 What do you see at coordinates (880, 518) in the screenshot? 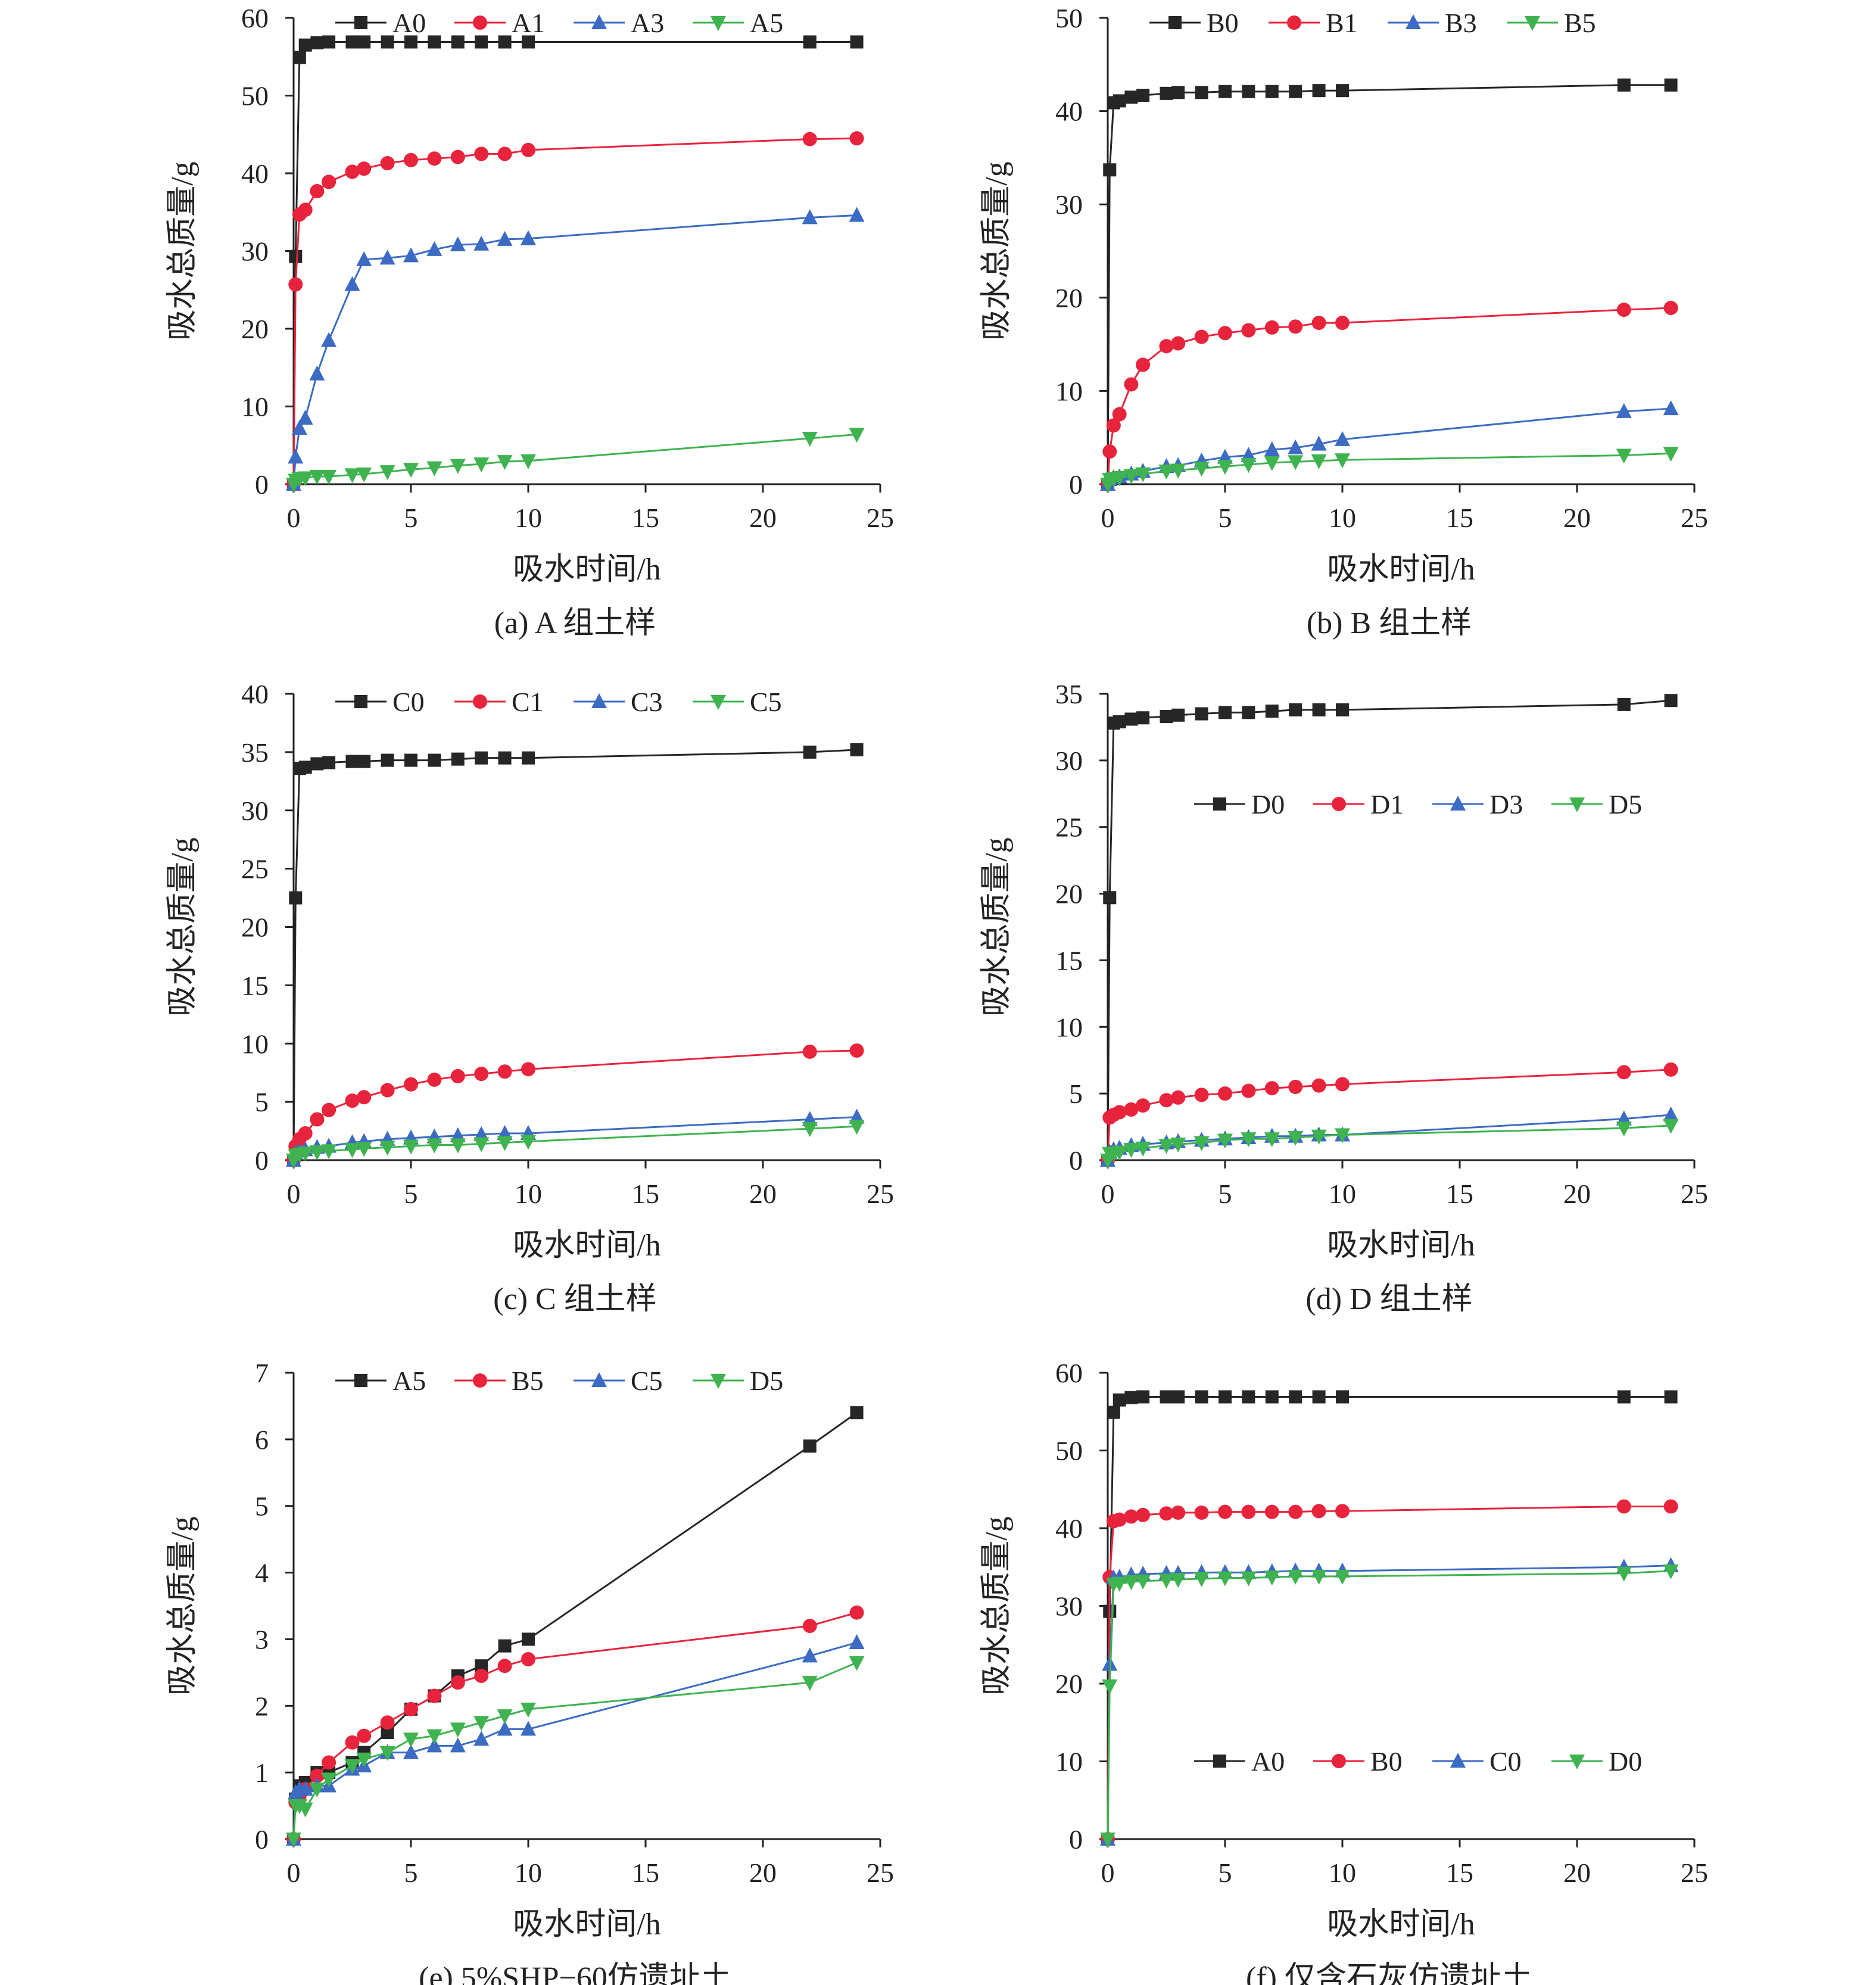
I see `x-tick-label: 25` at bounding box center [880, 518].